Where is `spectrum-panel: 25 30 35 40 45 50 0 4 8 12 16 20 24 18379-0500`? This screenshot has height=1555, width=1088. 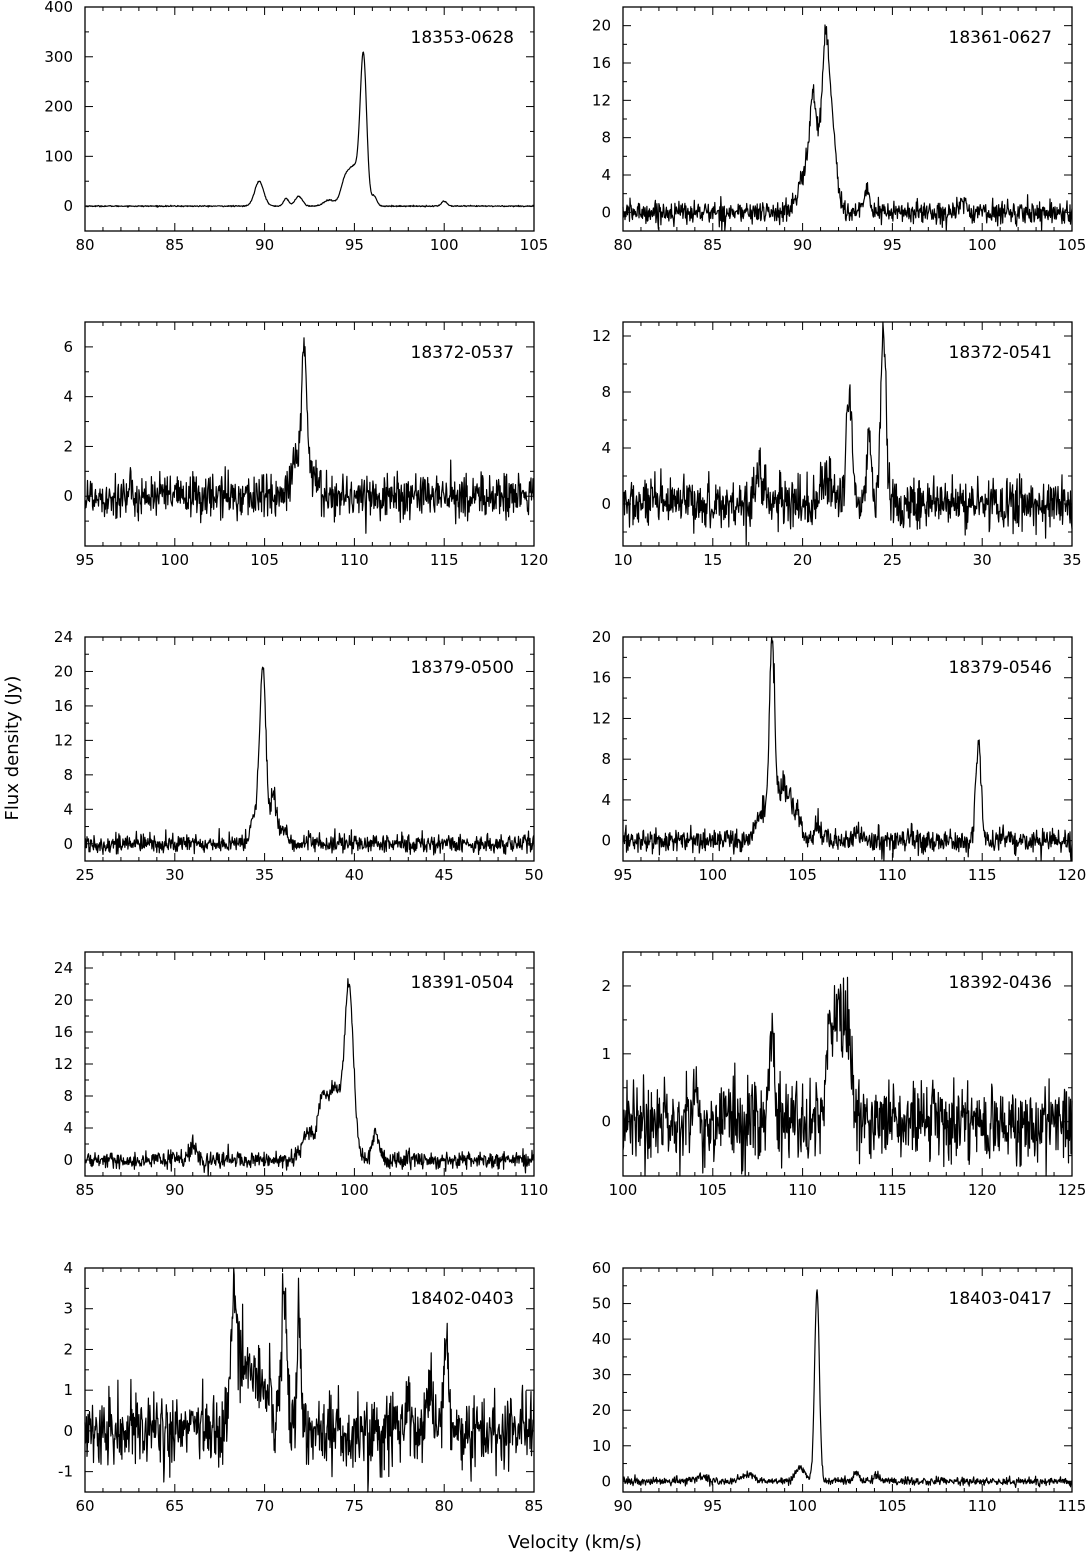
spectrum-panel: 25 30 35 40 45 50 0 4 8 12 16 20 24 18379-0500 is located at coordinates (299, 756).